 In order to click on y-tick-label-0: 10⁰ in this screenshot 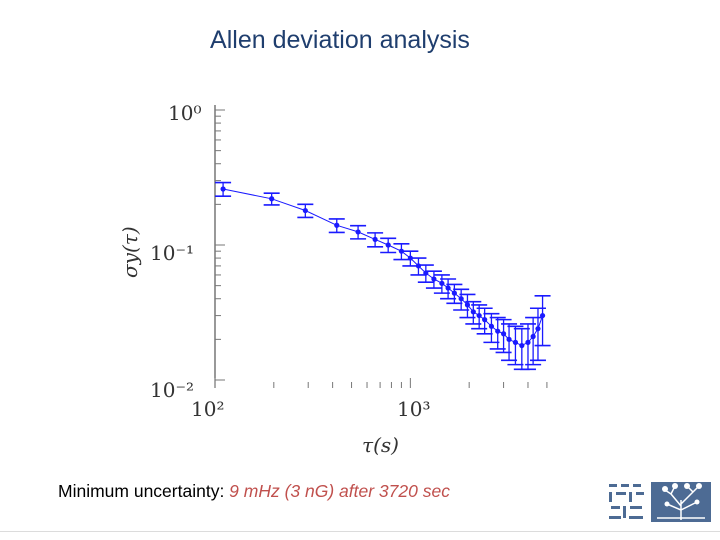, I will do `click(184, 113)`.